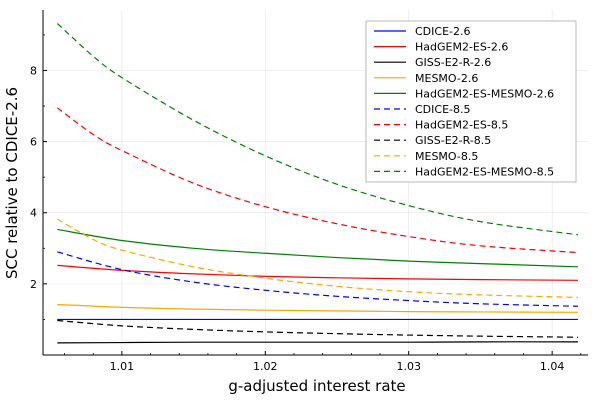  Describe the element at coordinates (265, 366) in the screenshot. I see `x-tick-label: 1.02` at that location.